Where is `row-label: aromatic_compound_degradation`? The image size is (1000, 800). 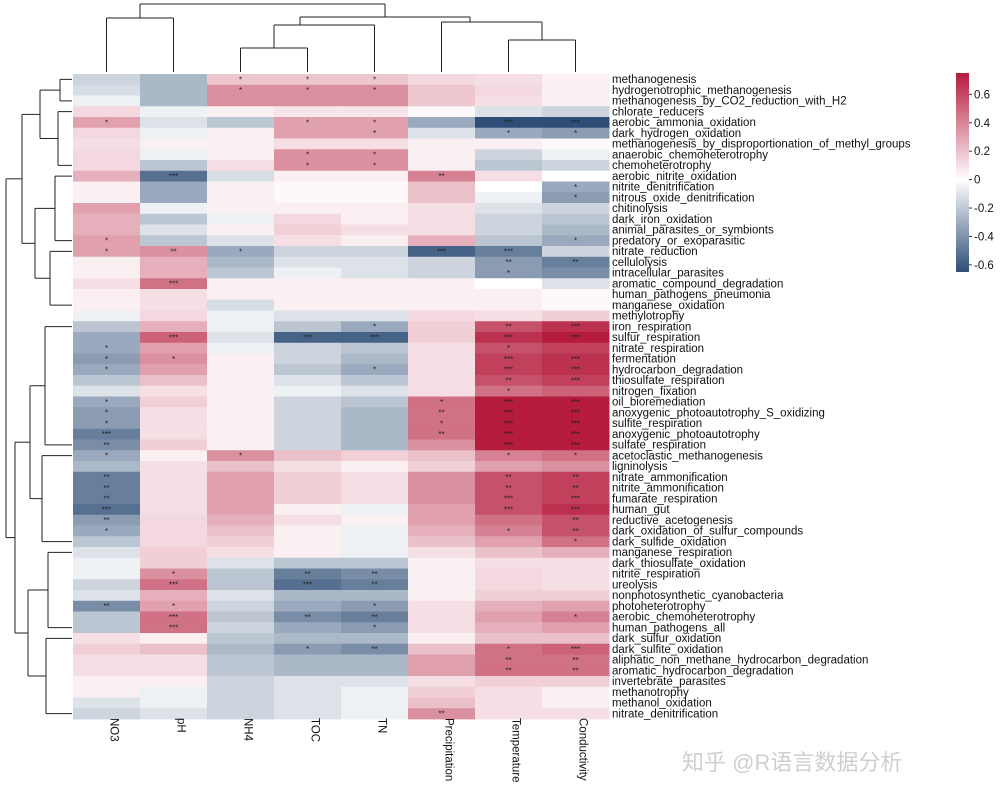 row-label: aromatic_compound_degradation is located at coordinates (697, 284).